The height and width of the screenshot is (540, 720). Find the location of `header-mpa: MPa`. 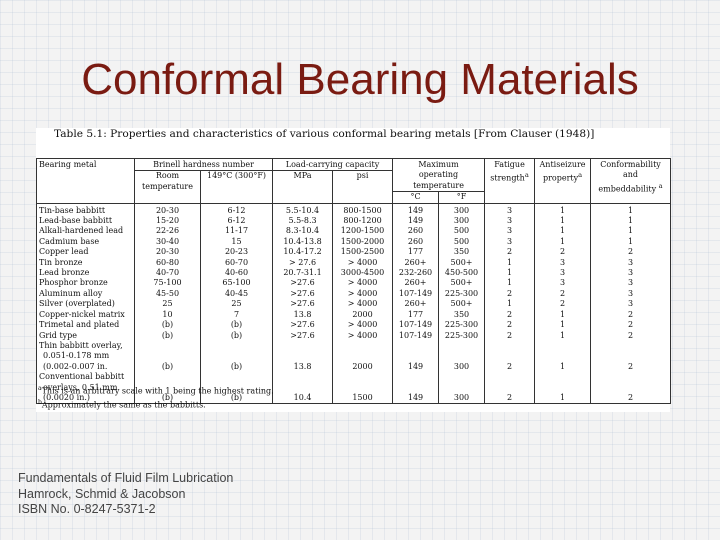

header-mpa: MPa is located at coordinates (302, 187).